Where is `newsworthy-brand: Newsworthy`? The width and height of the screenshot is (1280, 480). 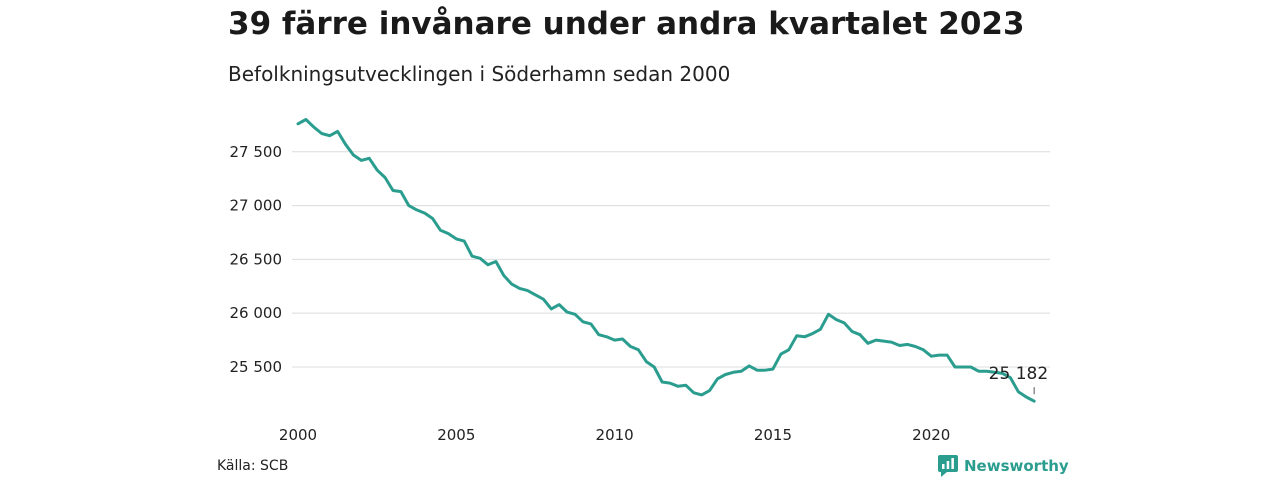 newsworthy-brand: Newsworthy is located at coordinates (1003, 466).